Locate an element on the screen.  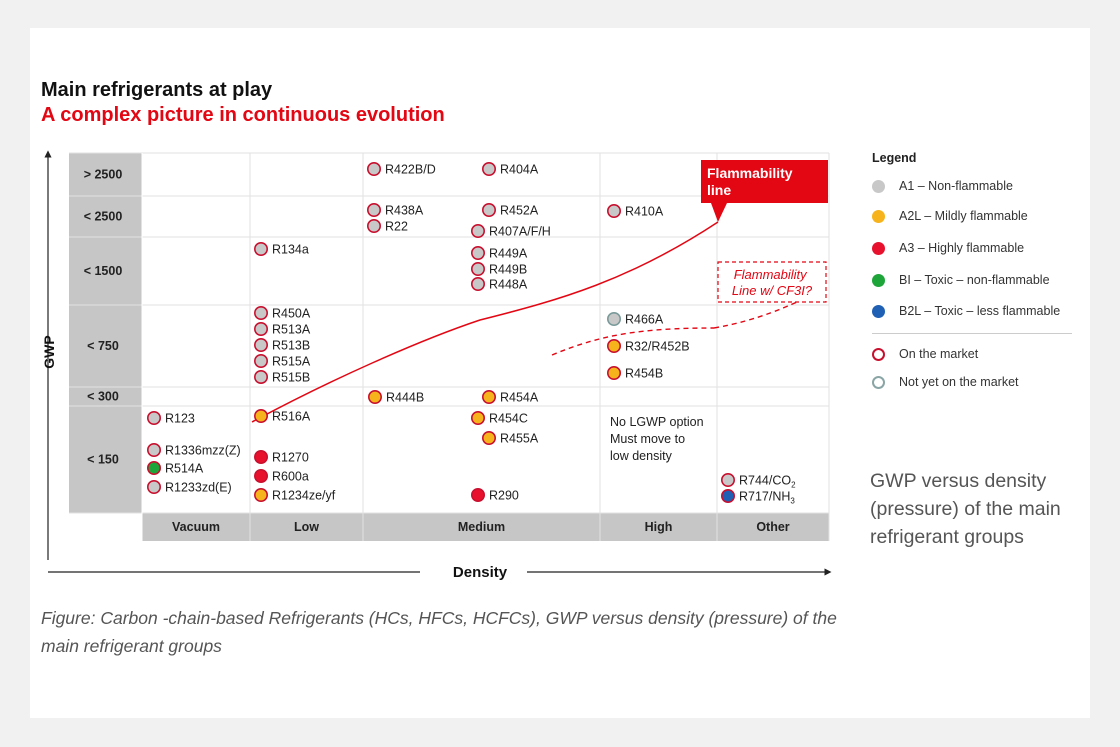
point-label: R744/CO2 is located at coordinates (767, 482).